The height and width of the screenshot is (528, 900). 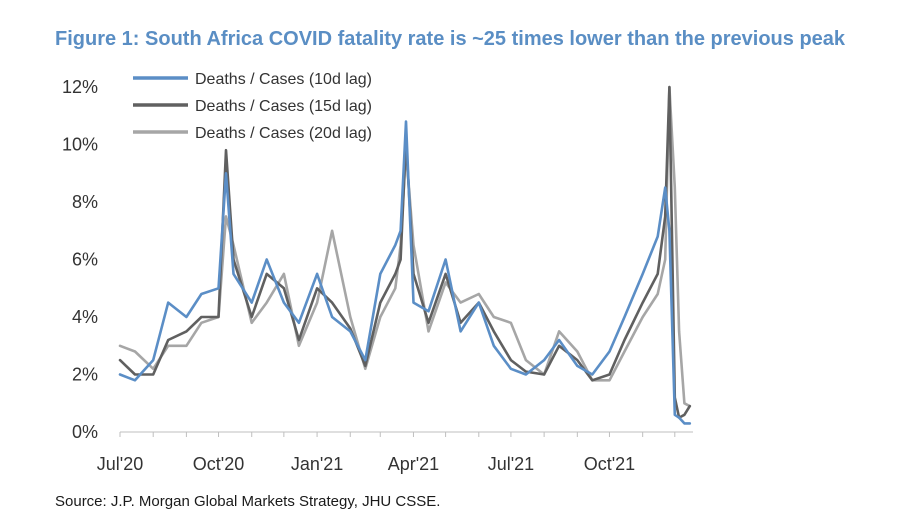 What do you see at coordinates (85, 260) in the screenshot?
I see `y-tick-label: 6%` at bounding box center [85, 260].